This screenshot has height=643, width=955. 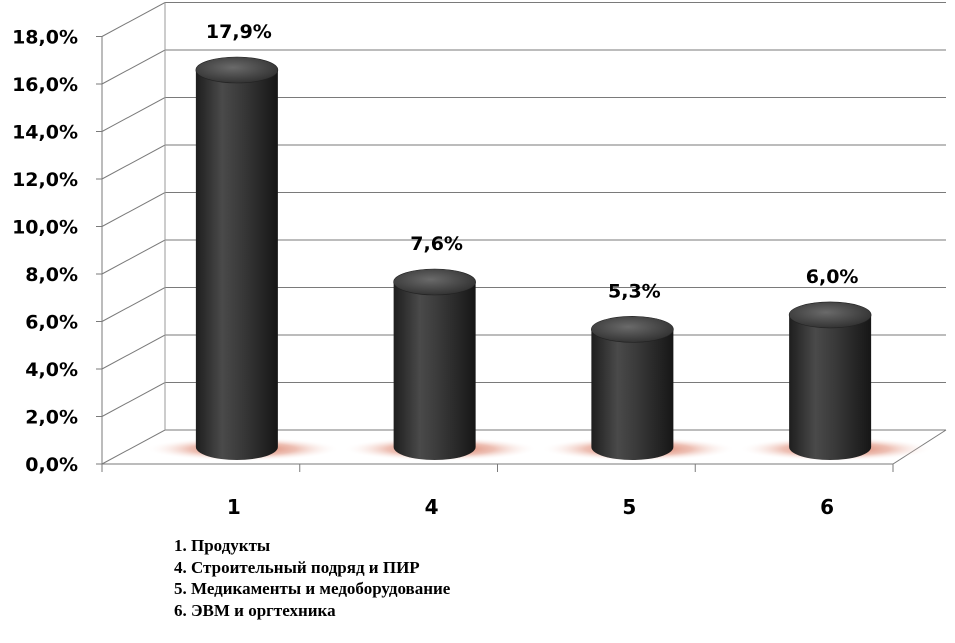 What do you see at coordinates (827, 507) in the screenshot?
I see `x-tick-label-6: 6` at bounding box center [827, 507].